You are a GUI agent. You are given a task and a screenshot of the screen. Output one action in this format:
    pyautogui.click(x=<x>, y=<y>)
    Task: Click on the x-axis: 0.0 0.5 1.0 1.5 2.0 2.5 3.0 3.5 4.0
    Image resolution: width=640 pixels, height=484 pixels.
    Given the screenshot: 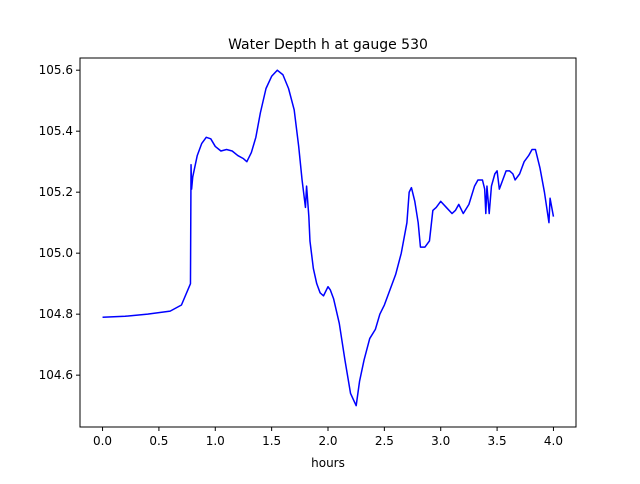 What is the action you would take?
    pyautogui.click(x=328, y=437)
    